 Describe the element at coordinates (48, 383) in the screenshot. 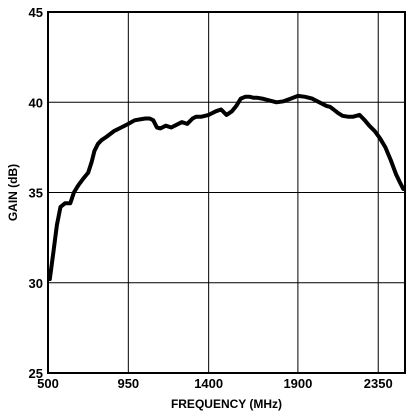

I see `x-tick-label: 500` at that location.